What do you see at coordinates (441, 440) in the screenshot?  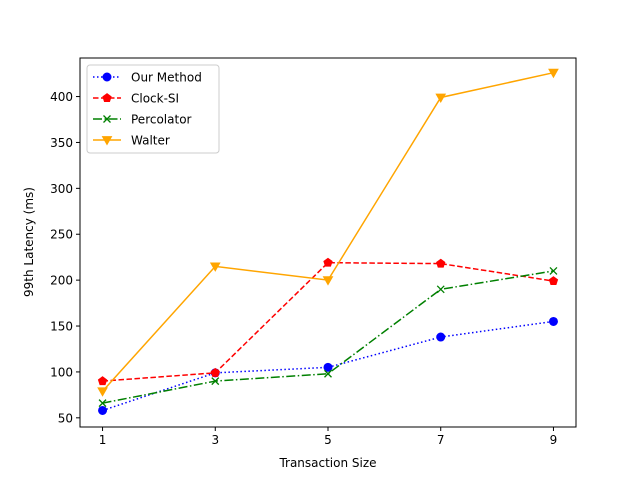 I see `x-tick-label: 7` at bounding box center [441, 440].